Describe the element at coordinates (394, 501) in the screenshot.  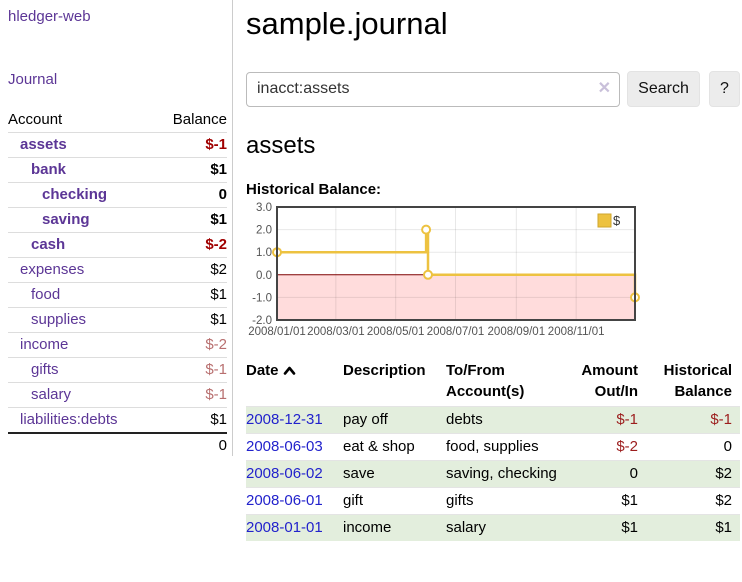
I see `transaction-description: gift` at that location.